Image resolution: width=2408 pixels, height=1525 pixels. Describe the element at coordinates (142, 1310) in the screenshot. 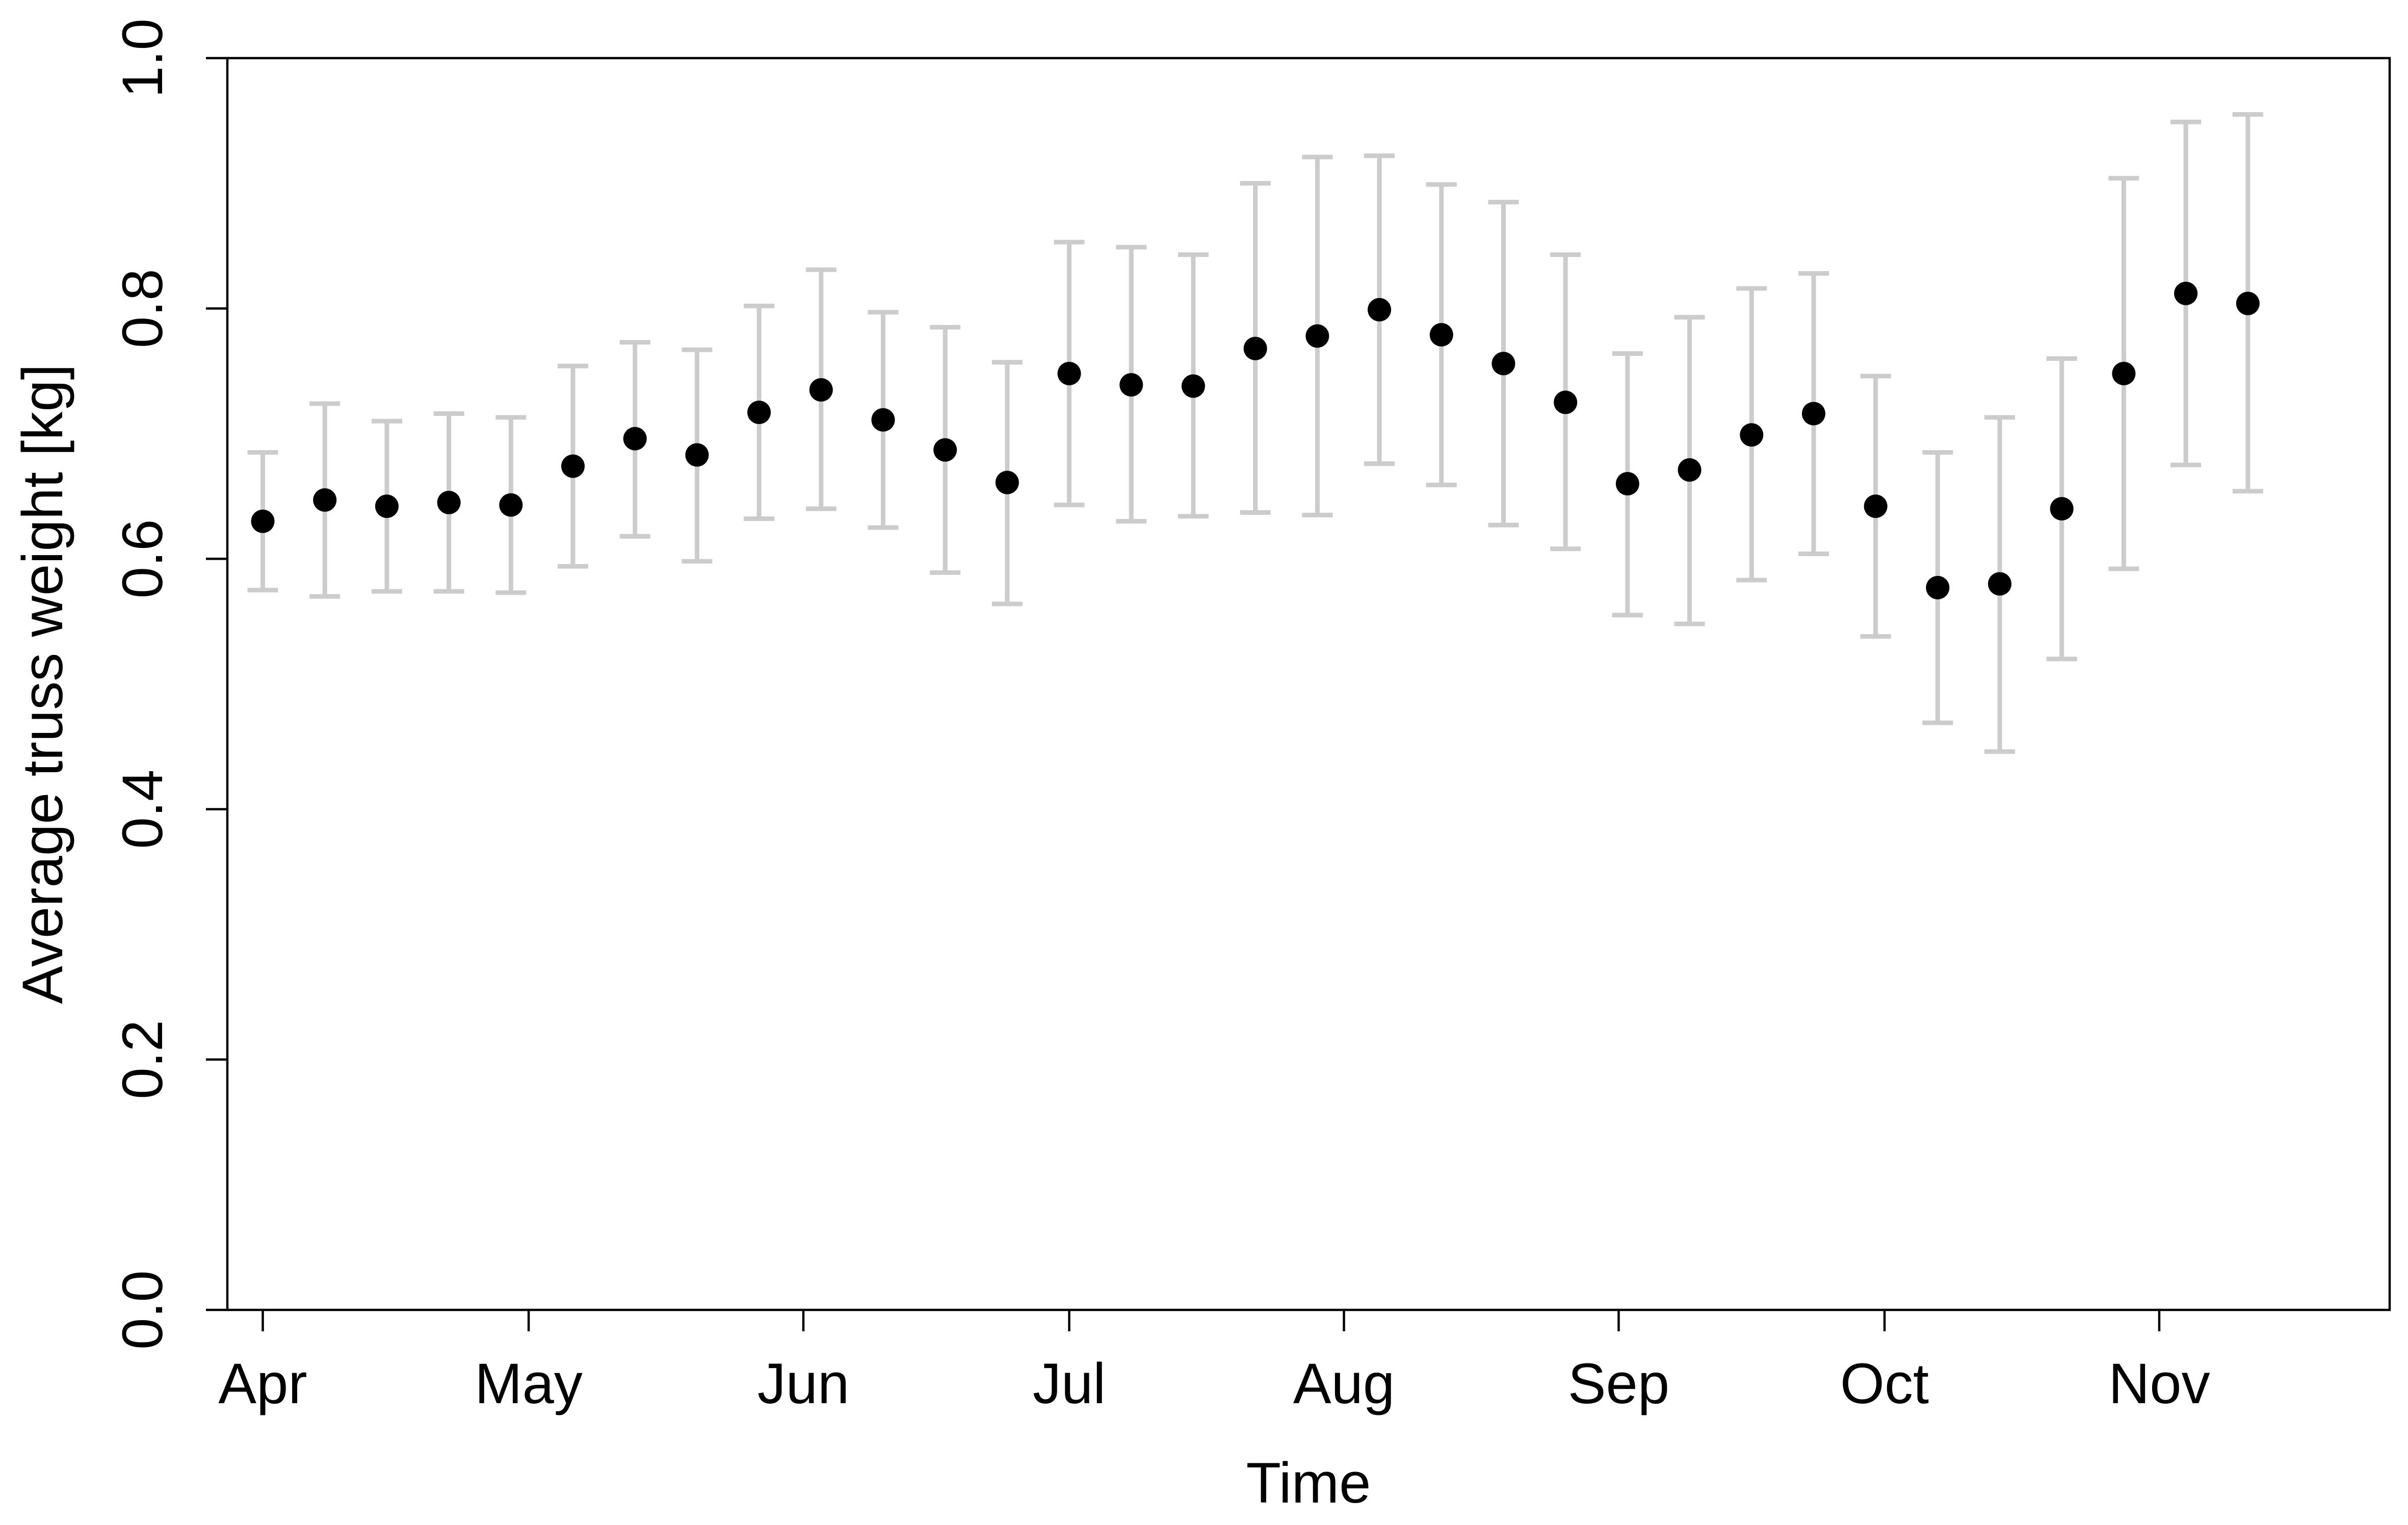

I see `y-tick-label: 0.0` at that location.